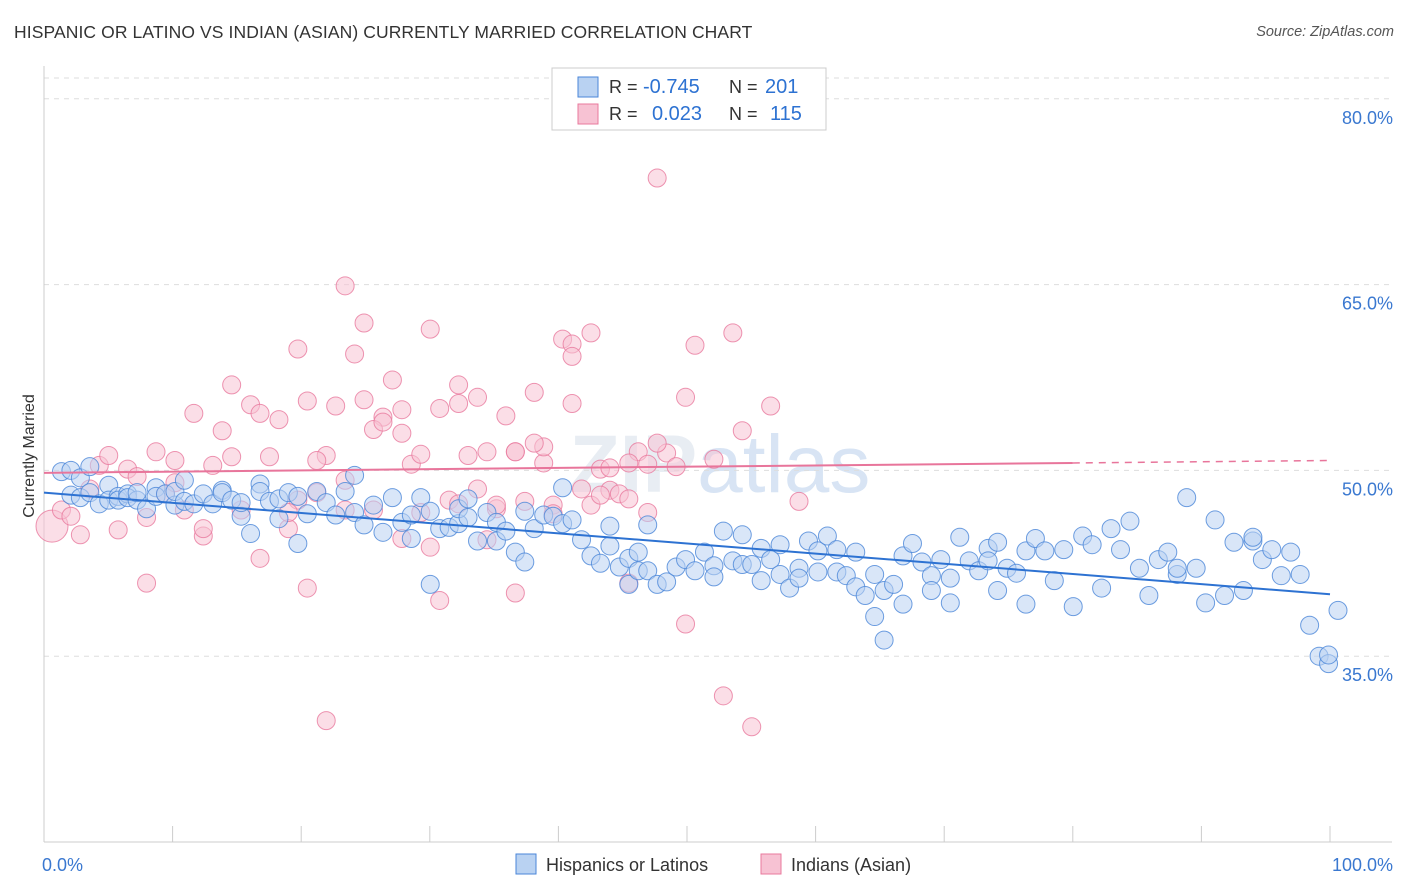 The image size is (1406, 892). Describe the element at coordinates (786, 114) in the screenshot. I see `stats-n-value-pink: 115` at that location.